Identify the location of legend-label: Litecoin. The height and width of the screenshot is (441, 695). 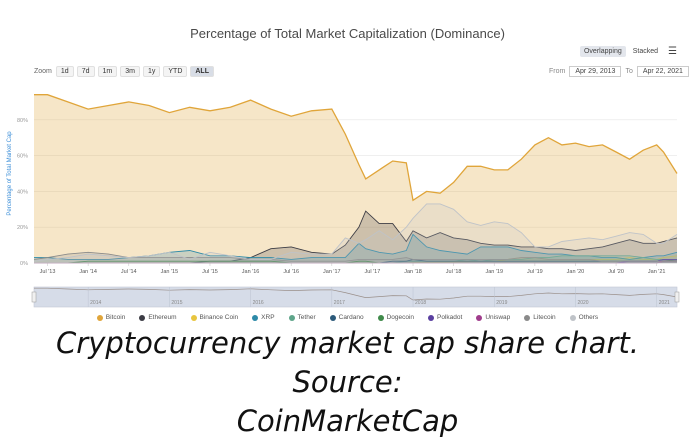
(544, 317).